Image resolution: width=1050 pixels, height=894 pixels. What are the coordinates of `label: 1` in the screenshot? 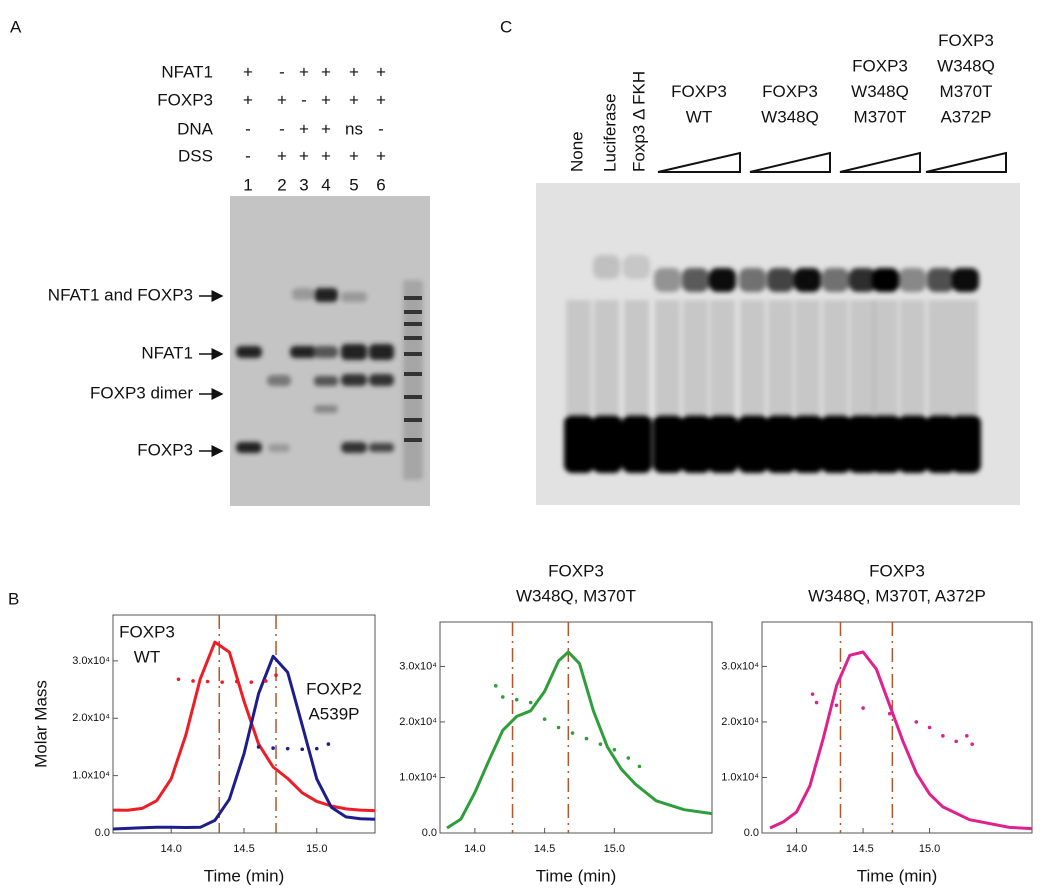 It's located at (247, 184).